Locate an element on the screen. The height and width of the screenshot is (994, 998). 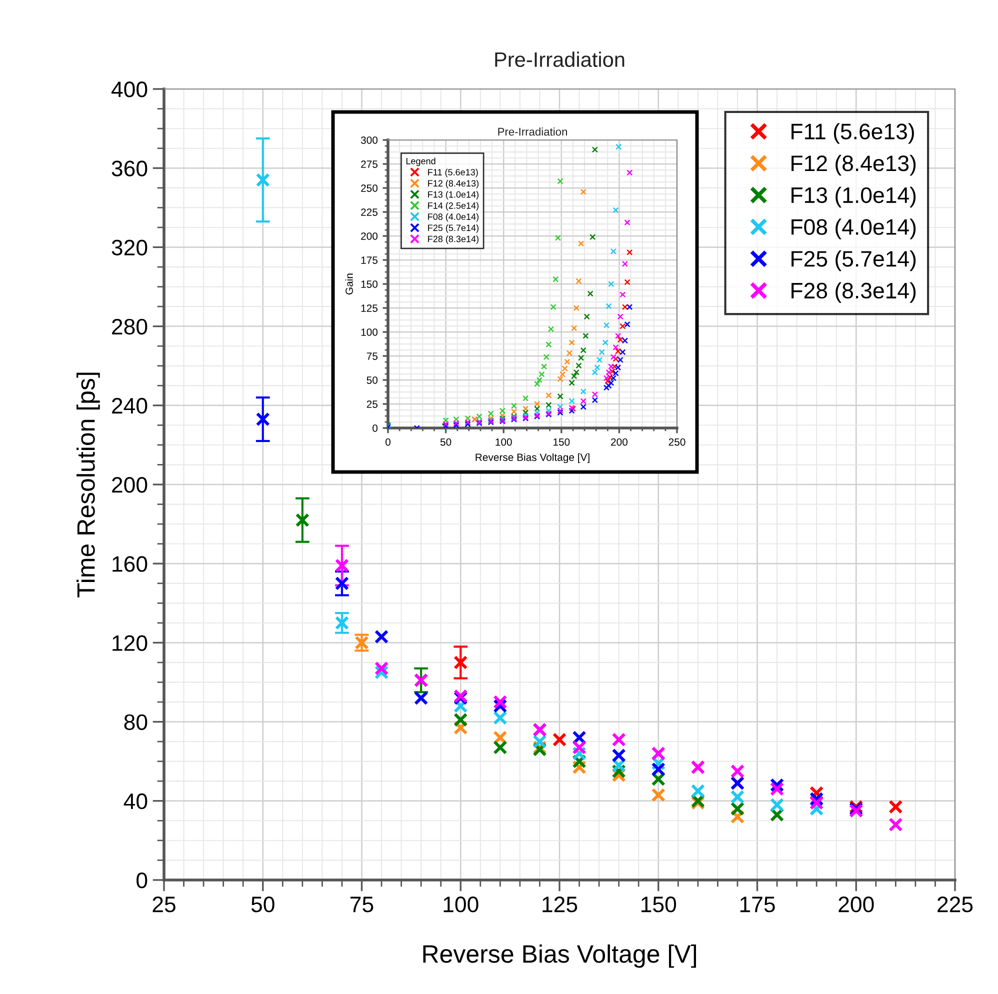
y-tick-label: 320 is located at coordinates (130, 248).